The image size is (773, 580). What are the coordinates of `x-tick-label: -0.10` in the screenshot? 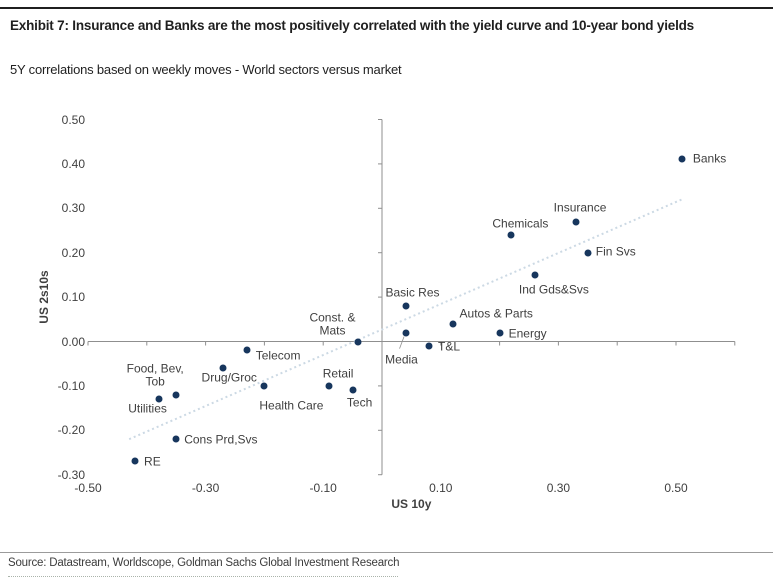 It's located at (323, 488).